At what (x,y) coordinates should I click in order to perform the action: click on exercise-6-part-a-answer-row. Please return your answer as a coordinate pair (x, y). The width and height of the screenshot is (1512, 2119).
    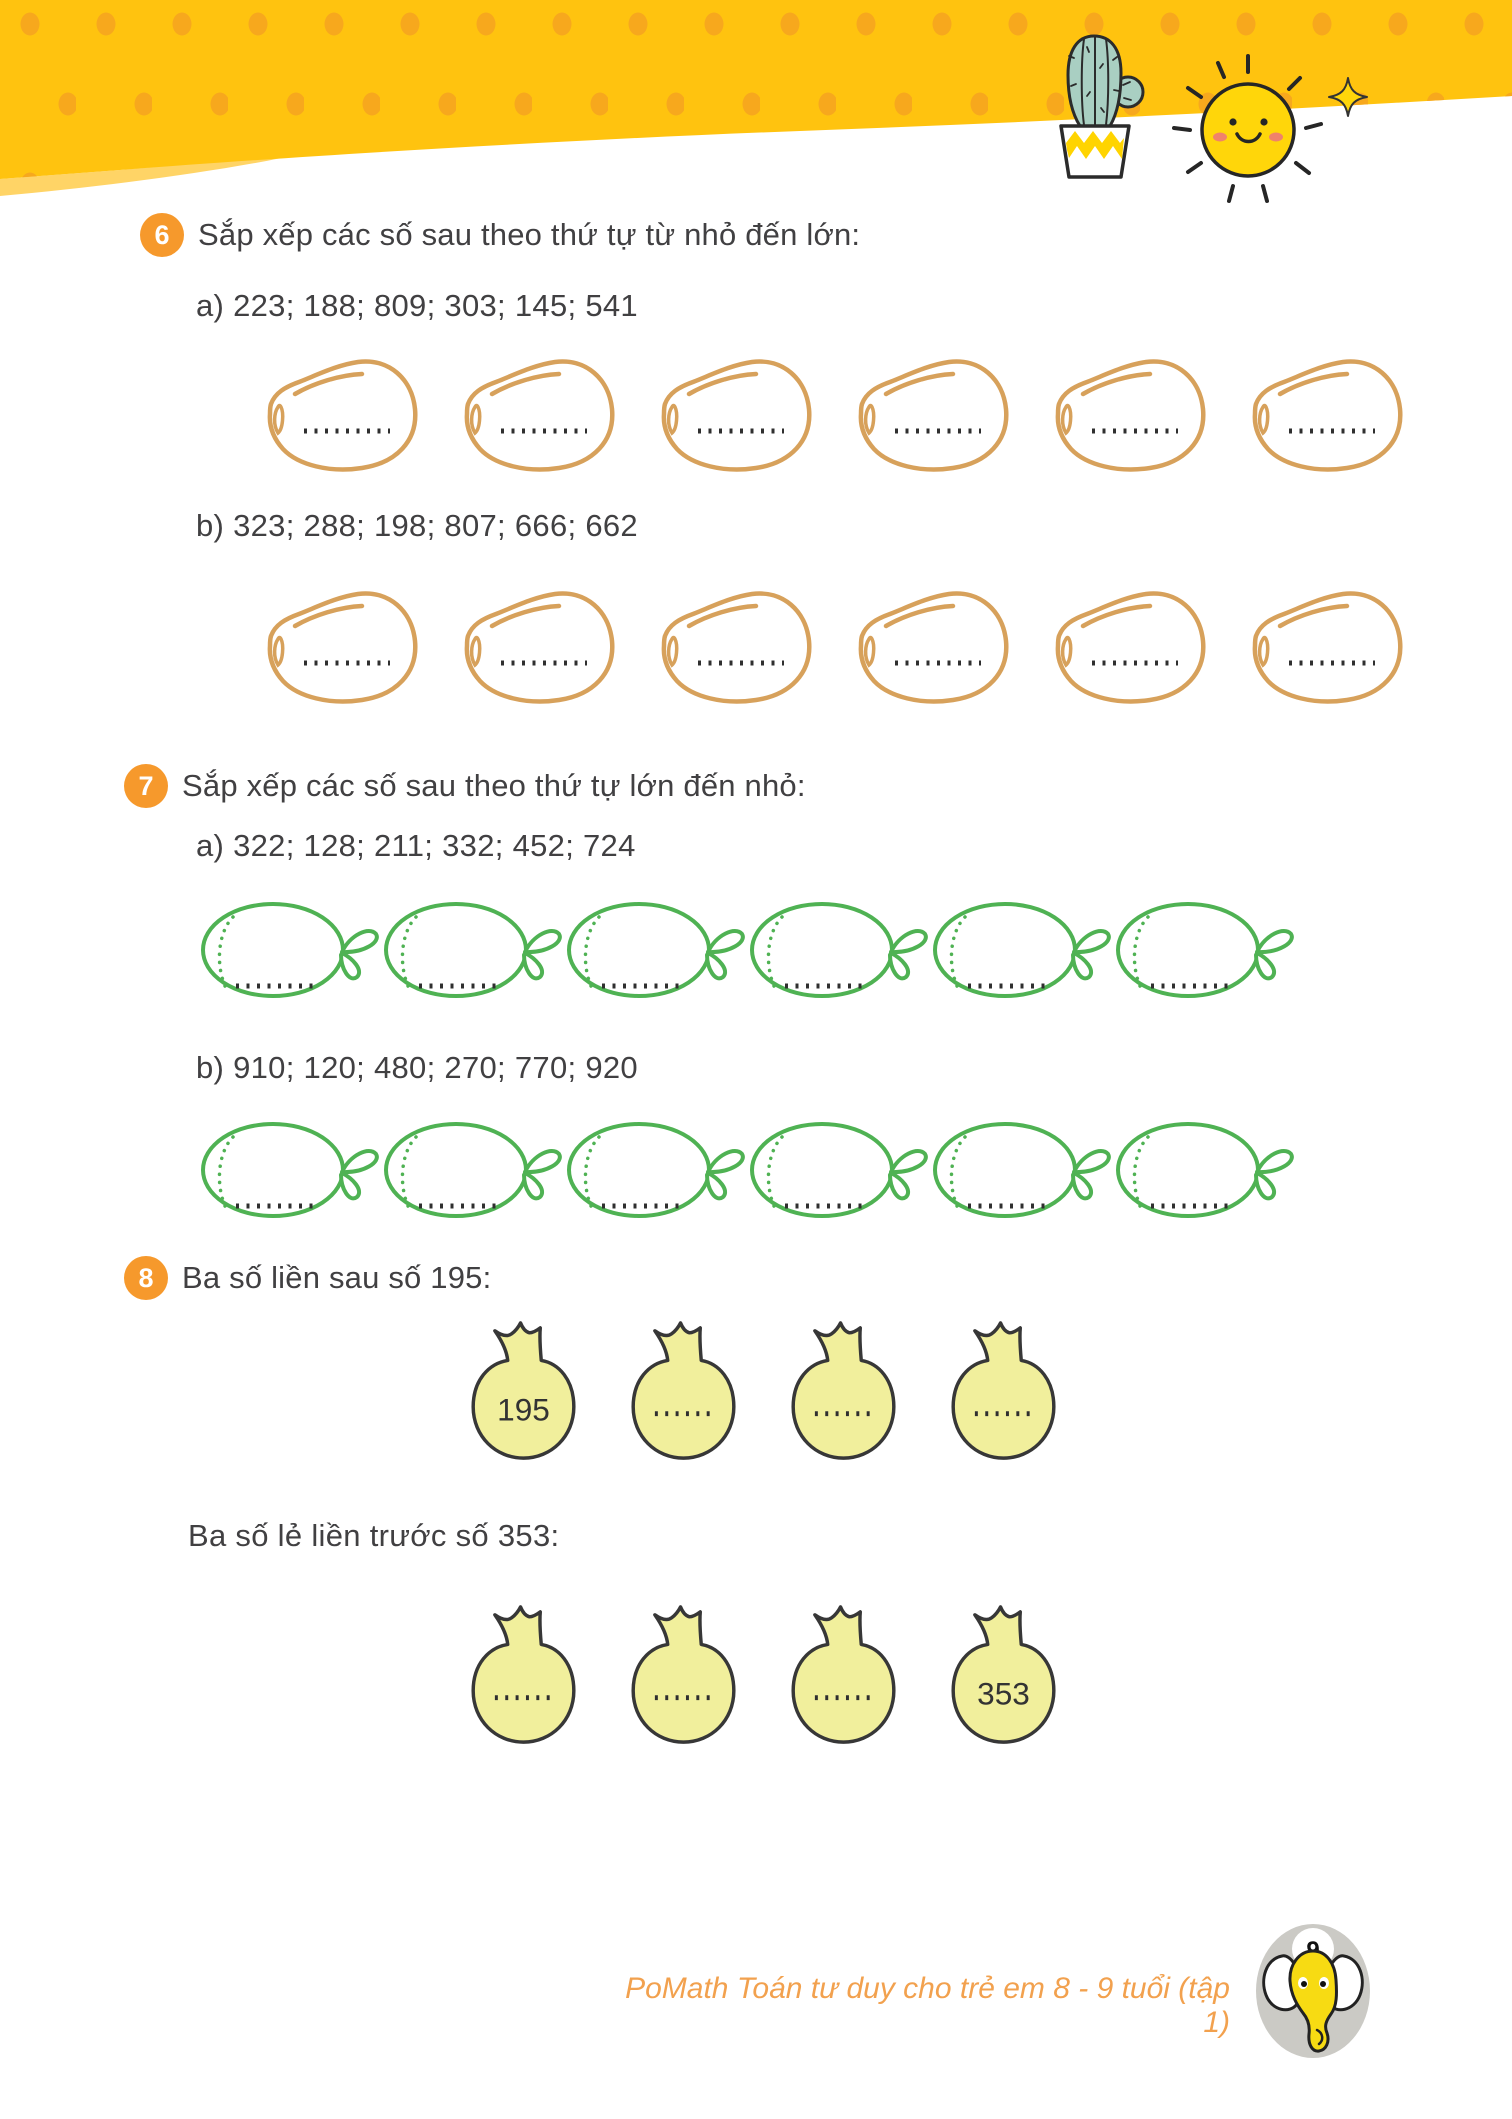
    Looking at the image, I should click on (828, 414).